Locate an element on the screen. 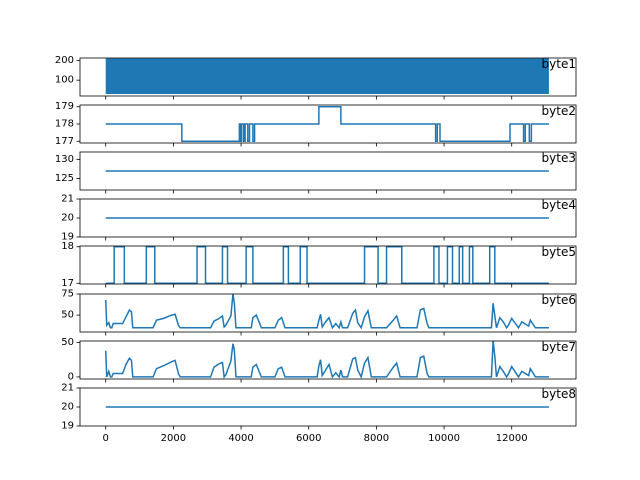  ytick-label-byte6-1: 75 is located at coordinates (67, 294).